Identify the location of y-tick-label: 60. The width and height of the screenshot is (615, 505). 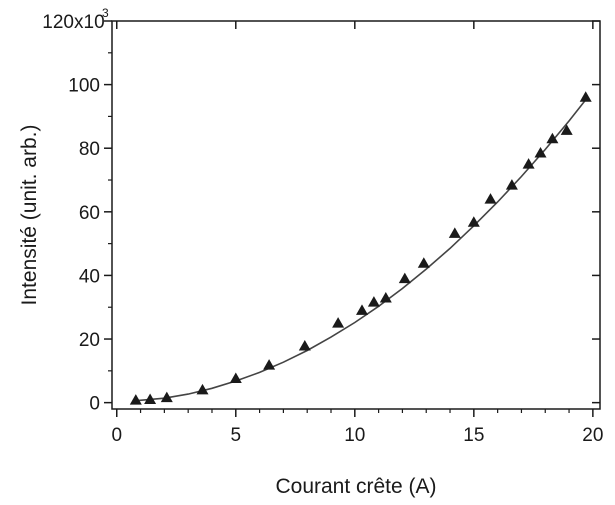
(89, 213).